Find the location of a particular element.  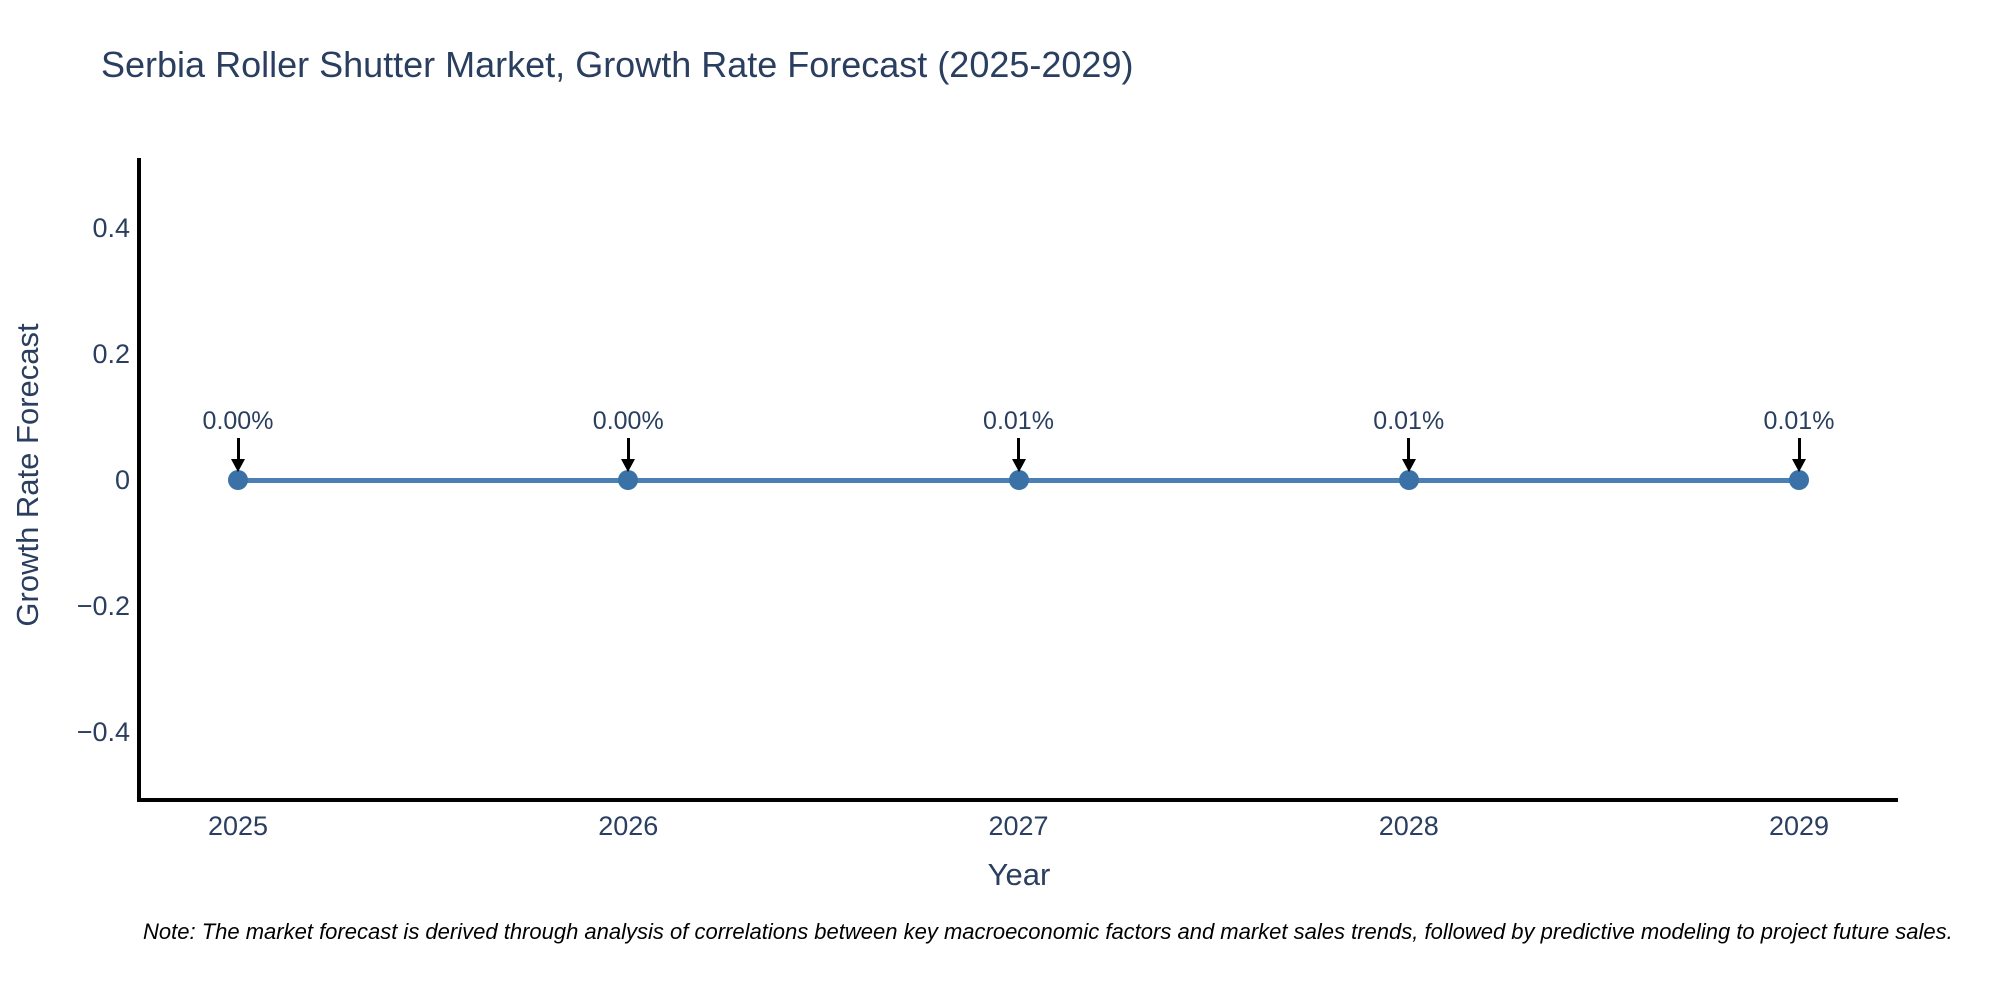

x-tick-label: 2029 is located at coordinates (1799, 826).